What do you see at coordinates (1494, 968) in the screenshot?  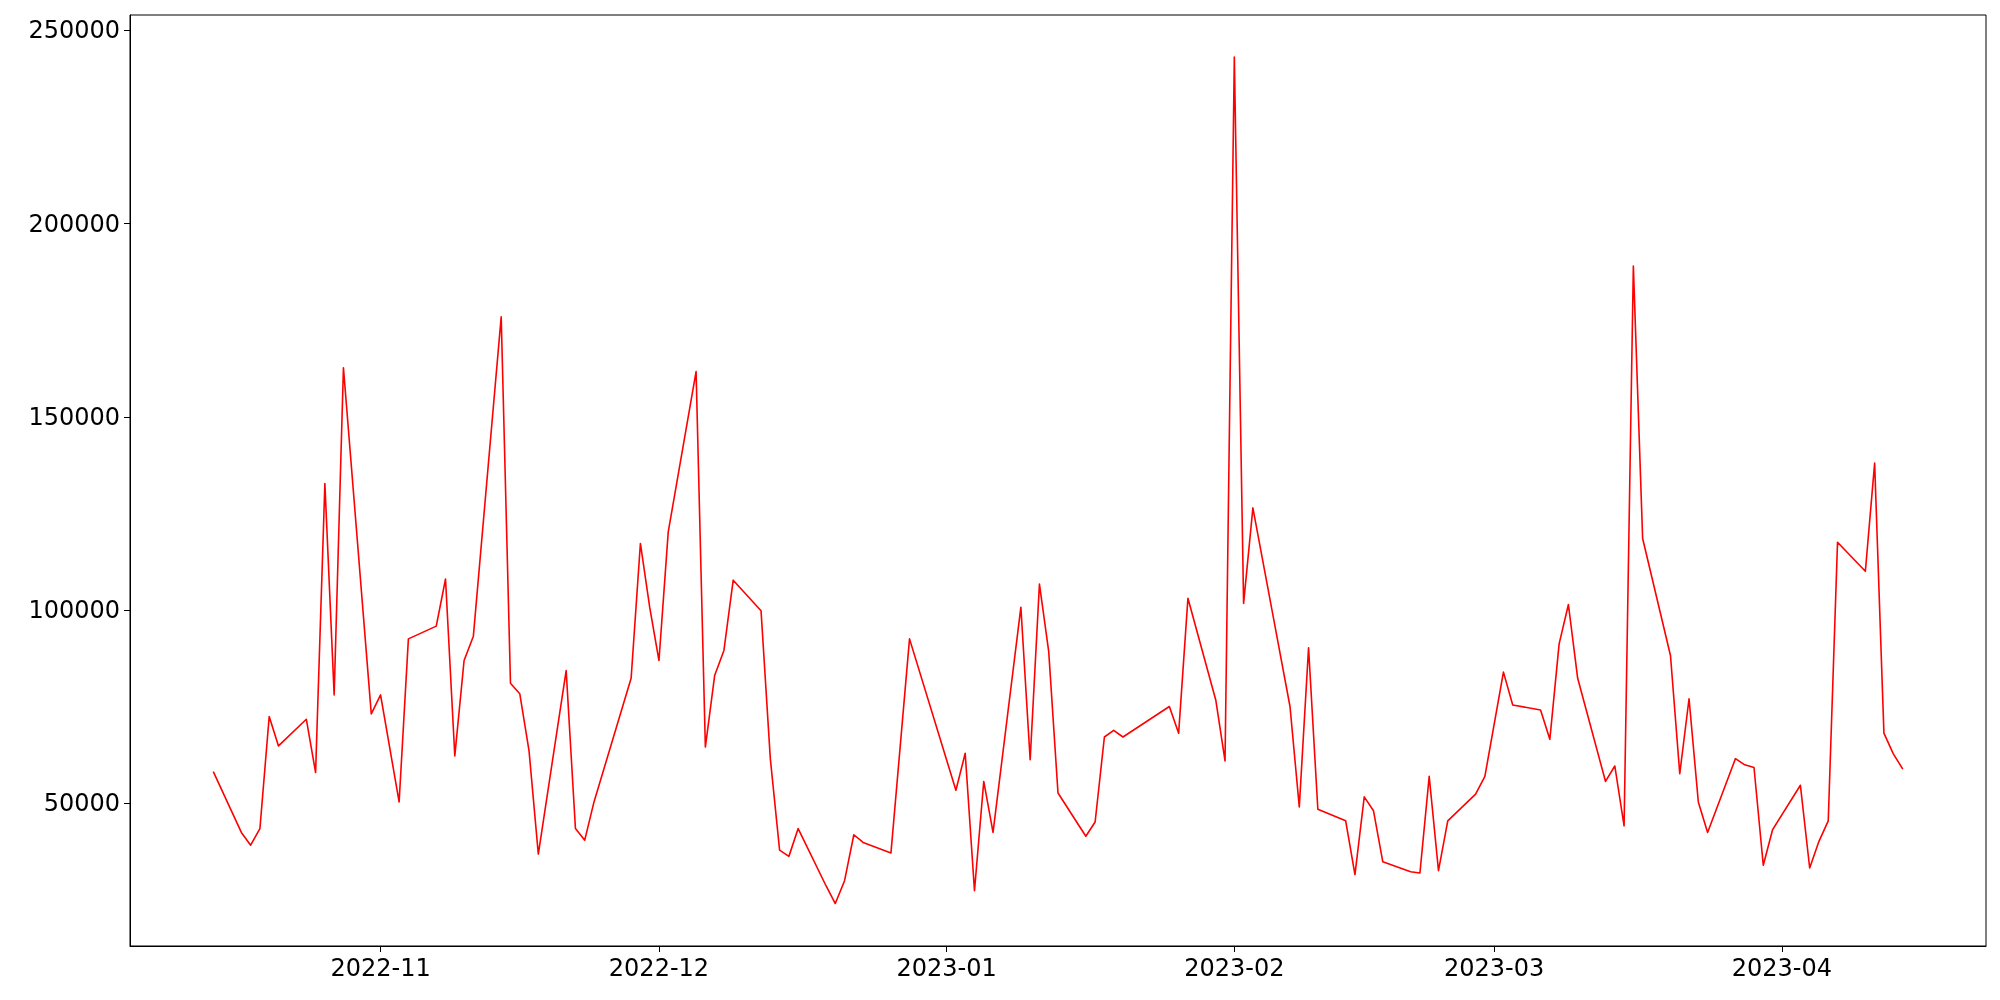 I see `x-tick-label: 2023-03` at bounding box center [1494, 968].